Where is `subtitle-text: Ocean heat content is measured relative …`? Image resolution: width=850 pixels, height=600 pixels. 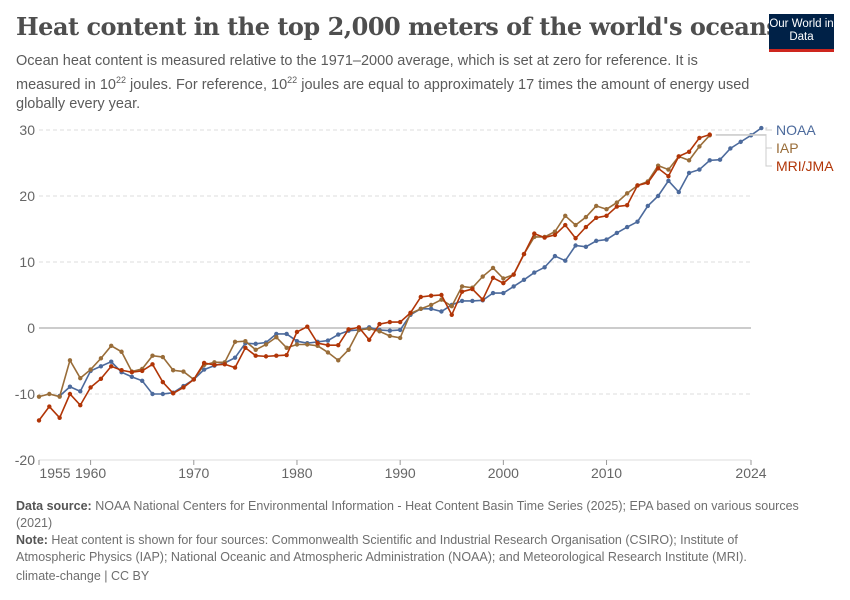
subtitle-text: Ocean heat content is measured relative … is located at coordinates (357, 73).